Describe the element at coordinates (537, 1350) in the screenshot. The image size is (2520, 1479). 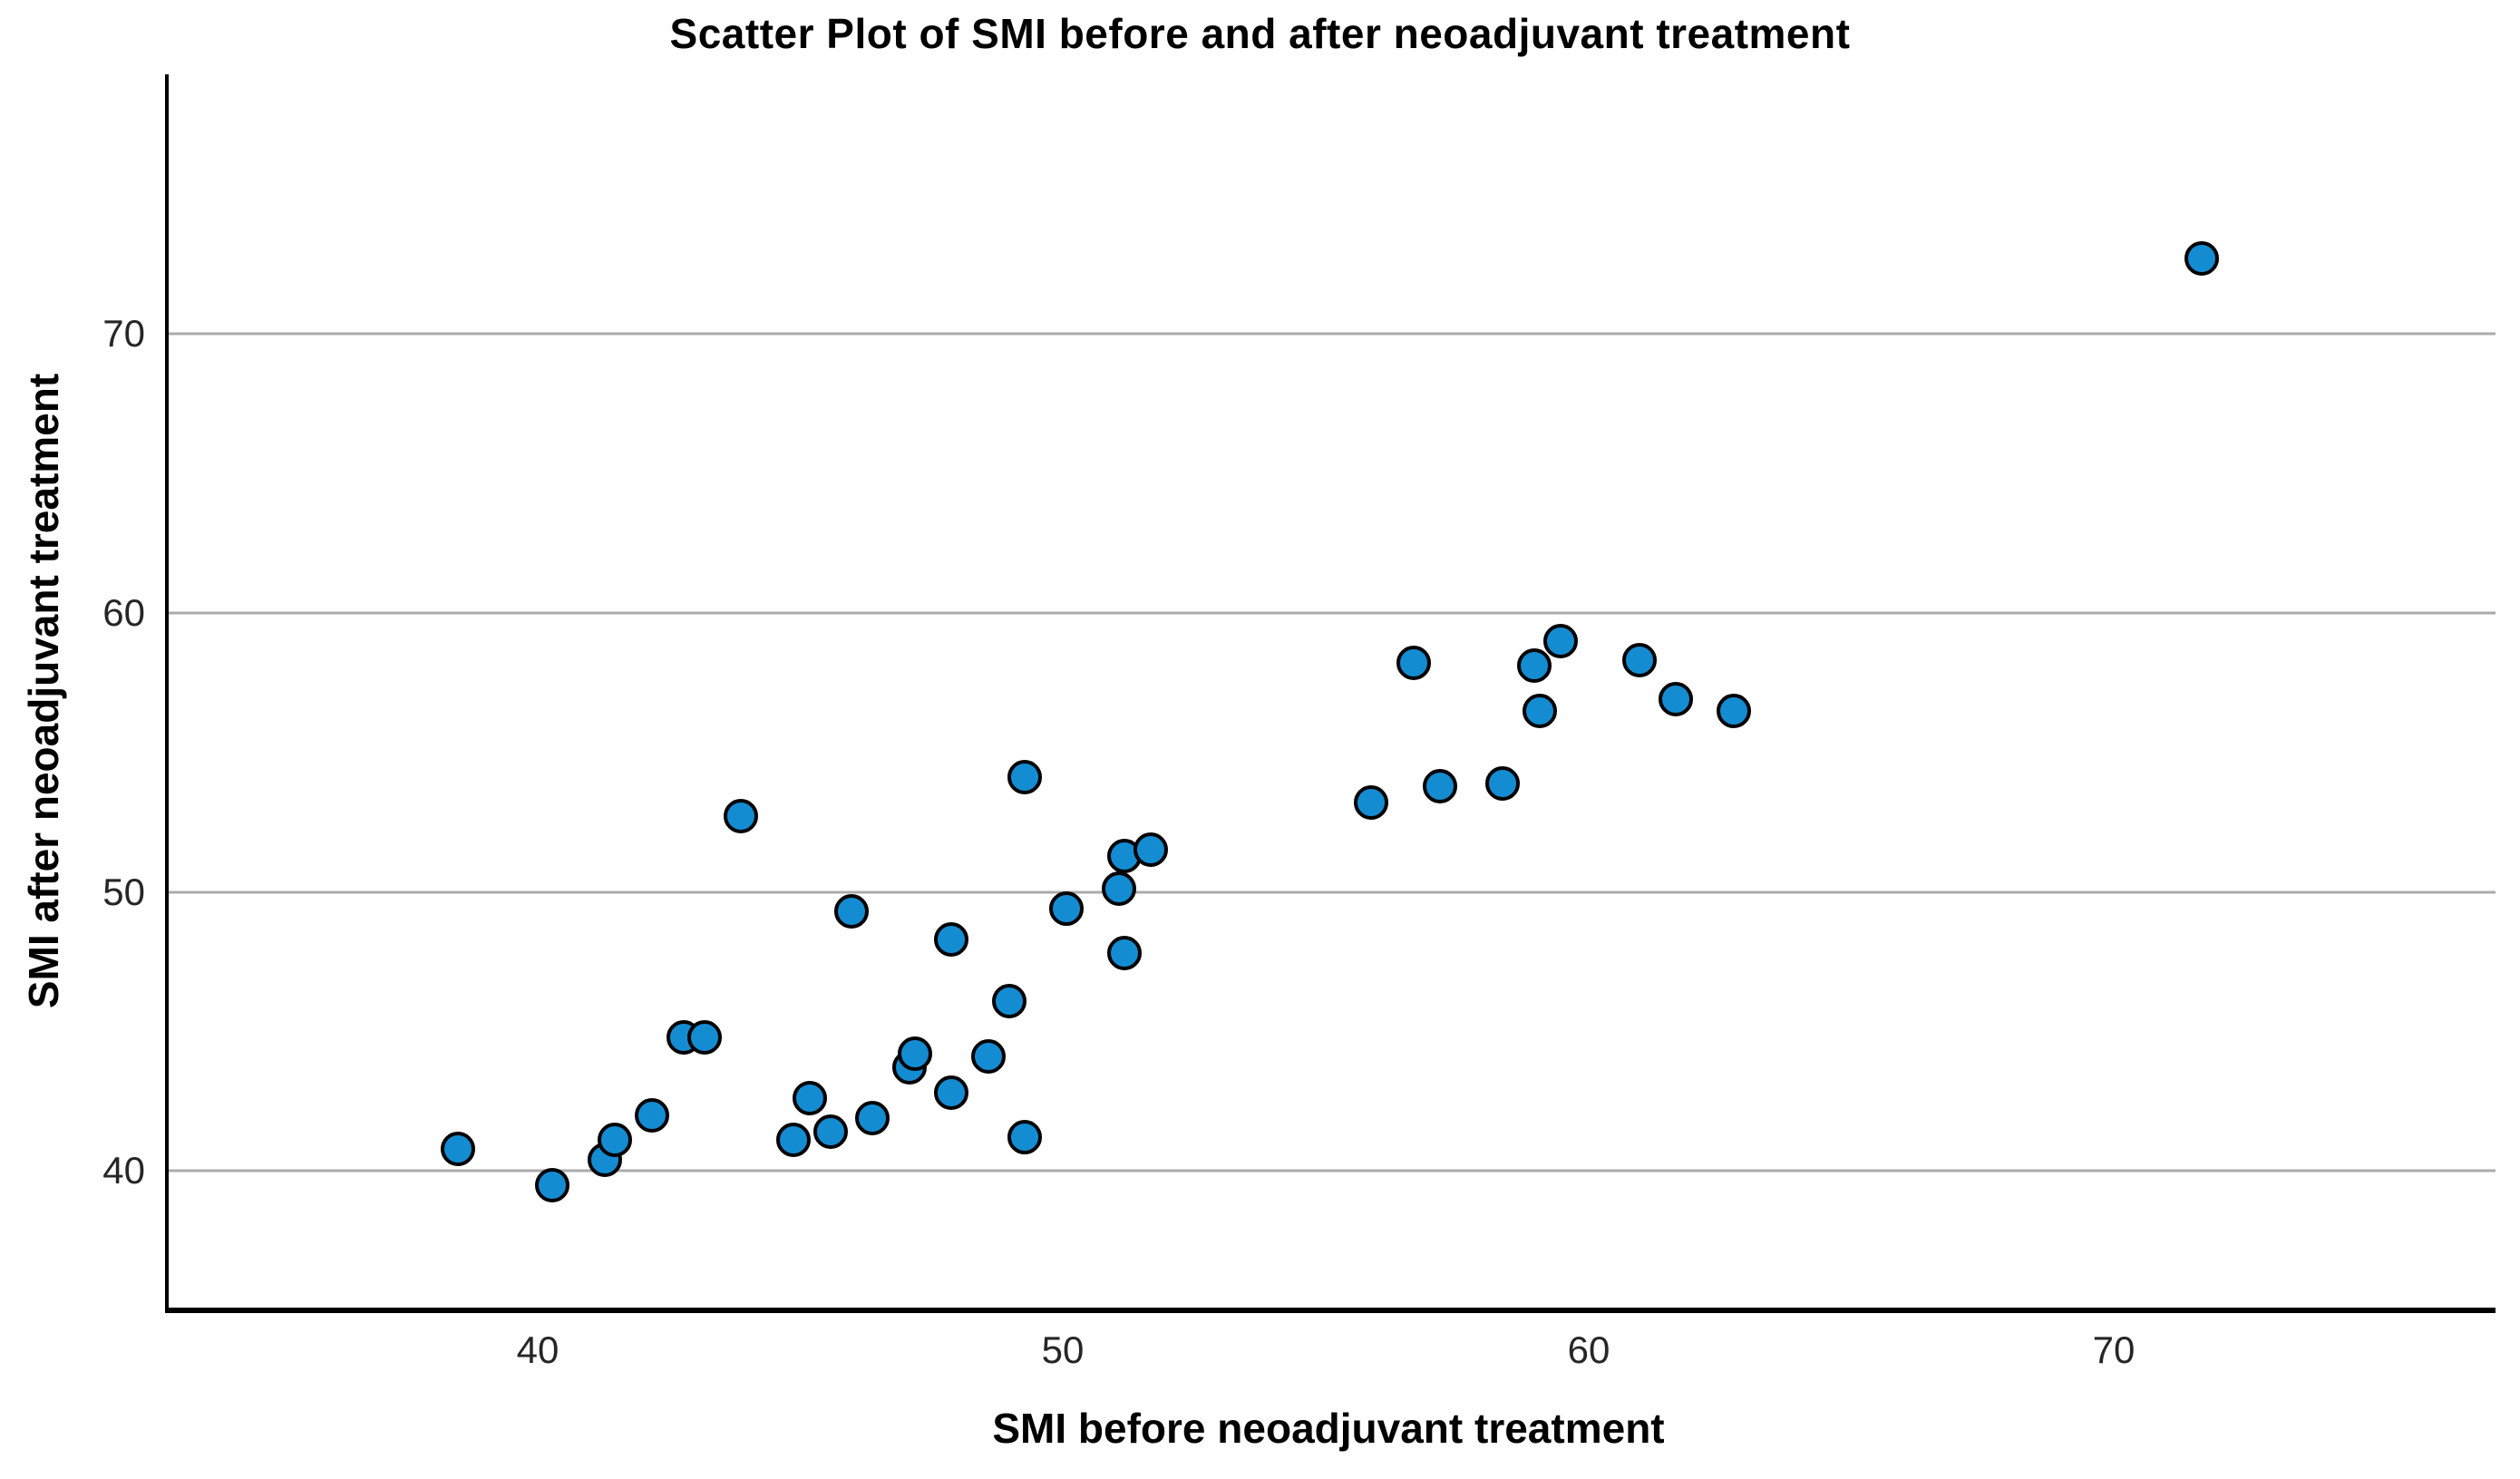
I see `x-tick-label: 40` at that location.